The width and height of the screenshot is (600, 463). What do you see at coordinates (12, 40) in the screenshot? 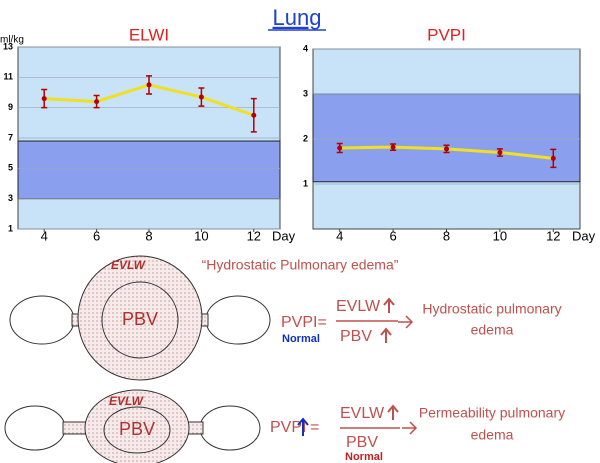
I see `y-axis-label: ml/kg` at bounding box center [12, 40].